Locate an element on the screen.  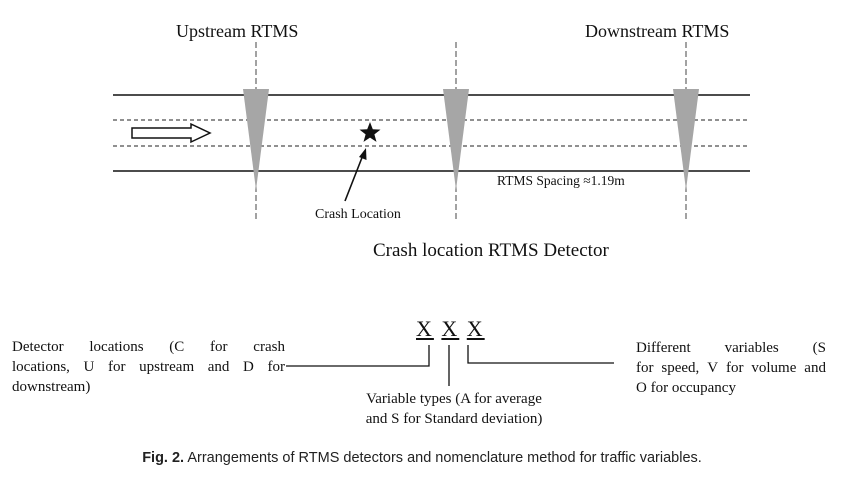
crash-pointer-arrowhead-icon is located at coordinates (363, 154).